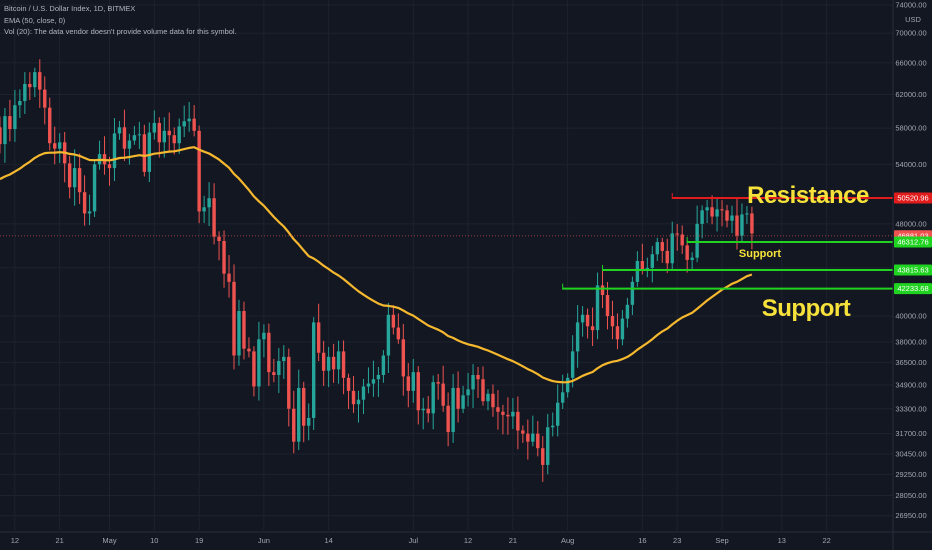 This screenshot has height=550, width=932. I want to click on time-axis: 12 21 May 10 19 Jun 14 Jul 12 21 Aug 16 23 Sep 13 22, so click(466, 538).